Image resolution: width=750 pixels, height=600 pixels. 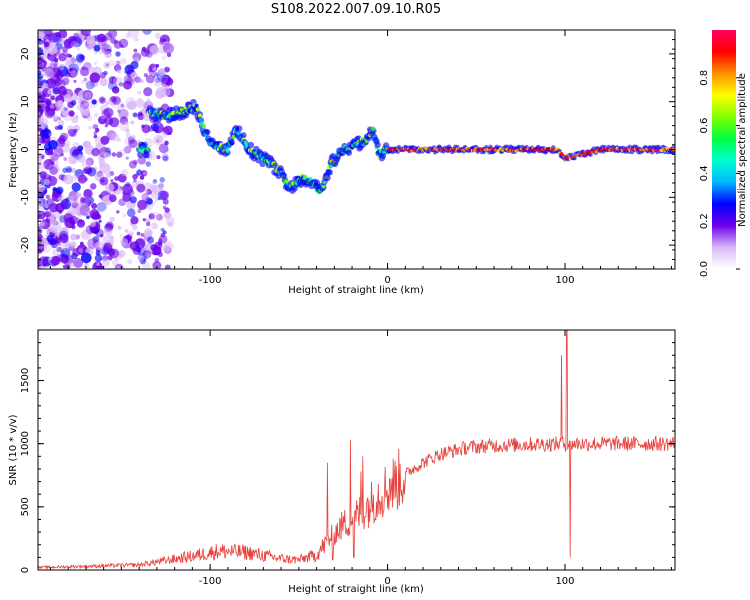 What do you see at coordinates (356, 589) in the screenshot?
I see `snr-x-axis-label: Height of straight line (km)` at bounding box center [356, 589].